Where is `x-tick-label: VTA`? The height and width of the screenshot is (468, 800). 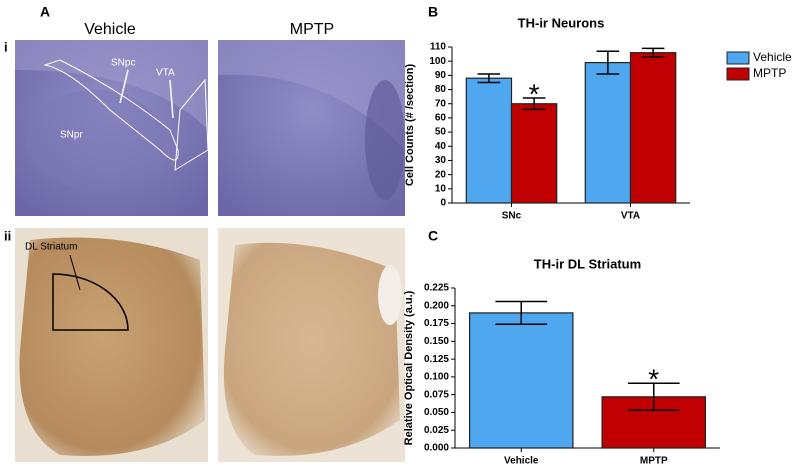 x-tick-label: VTA is located at coordinates (630, 216).